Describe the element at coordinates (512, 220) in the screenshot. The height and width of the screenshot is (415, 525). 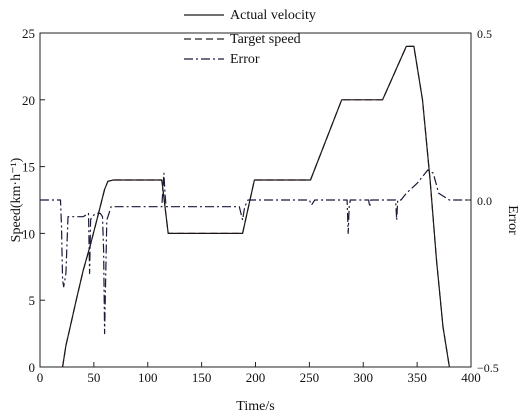
I see `y2-axis-title: Error` at that location.